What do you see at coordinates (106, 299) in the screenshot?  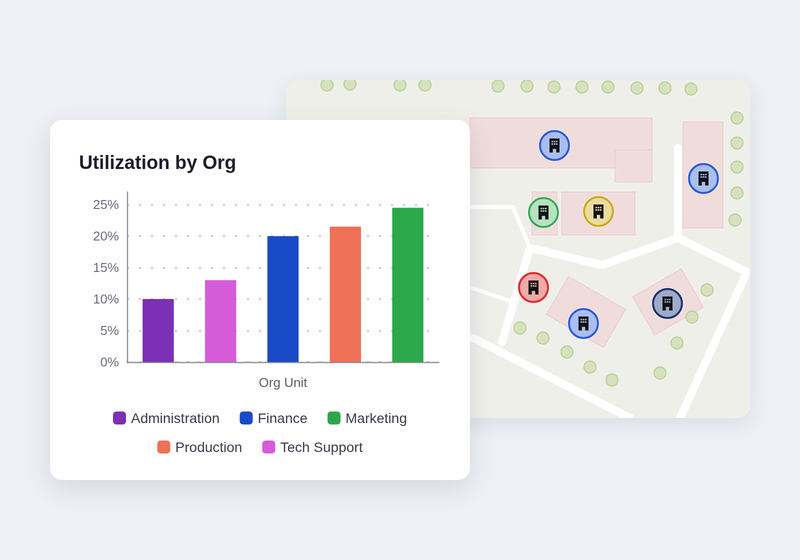 I see `y-tick-label: 10%` at bounding box center [106, 299].